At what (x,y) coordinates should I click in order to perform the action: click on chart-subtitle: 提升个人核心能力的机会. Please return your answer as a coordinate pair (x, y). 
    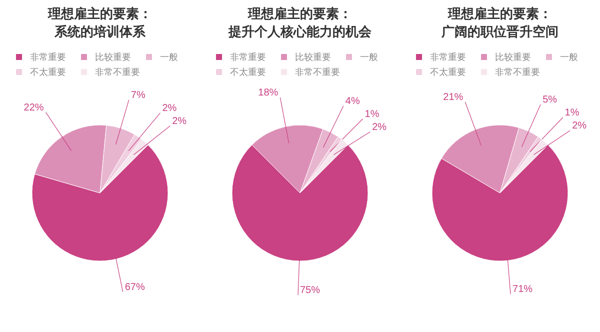
    Looking at the image, I should click on (300, 31).